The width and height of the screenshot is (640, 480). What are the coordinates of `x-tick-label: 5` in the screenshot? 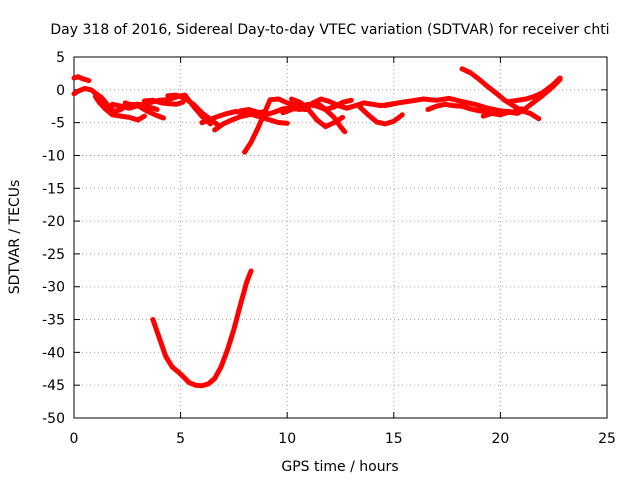 It's located at (180, 439).